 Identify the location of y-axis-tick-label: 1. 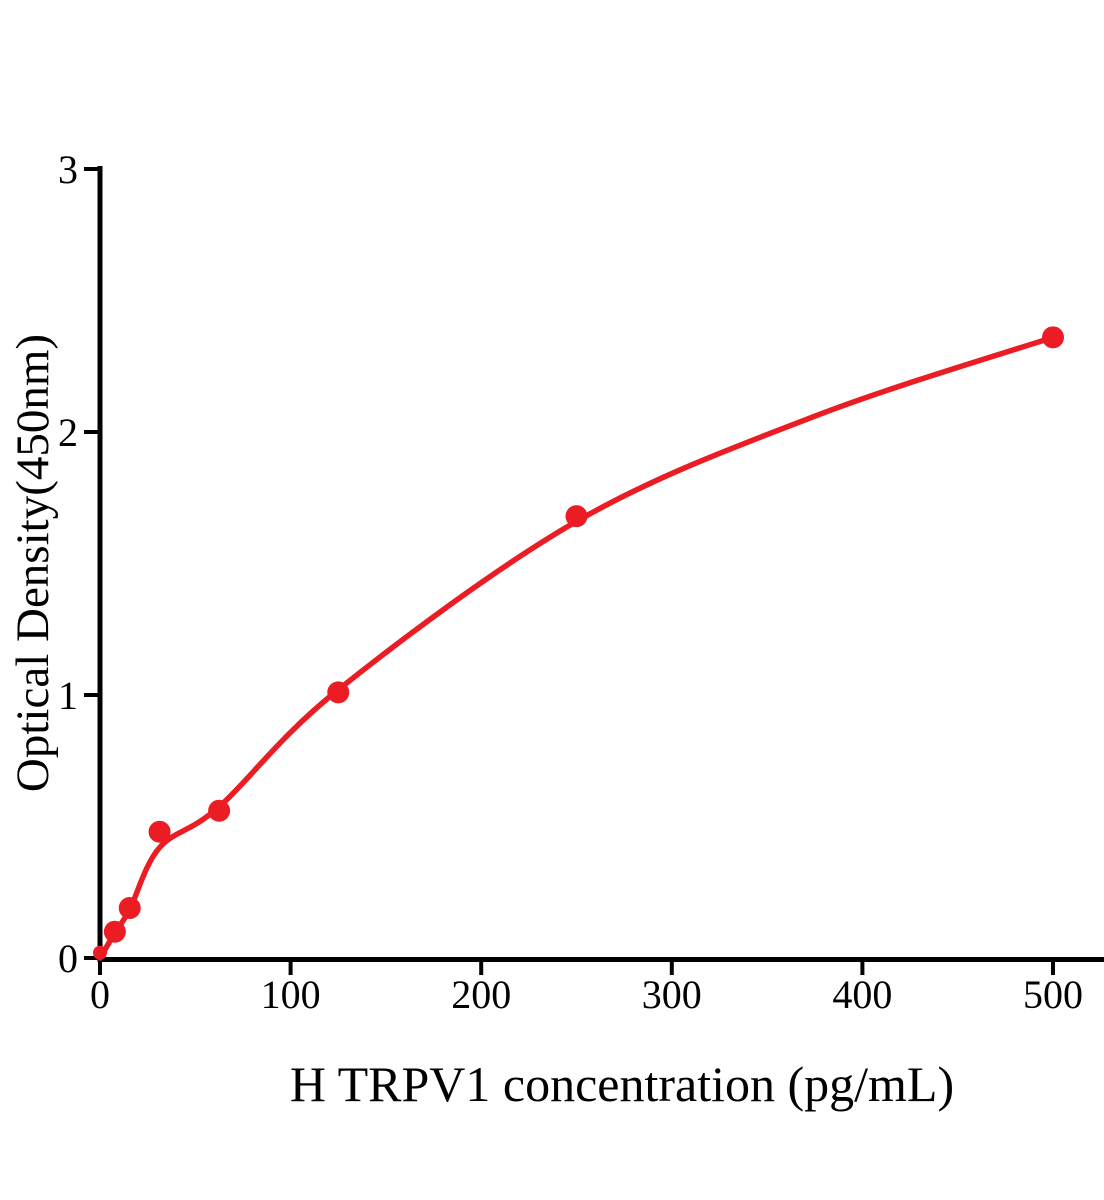
(68, 695).